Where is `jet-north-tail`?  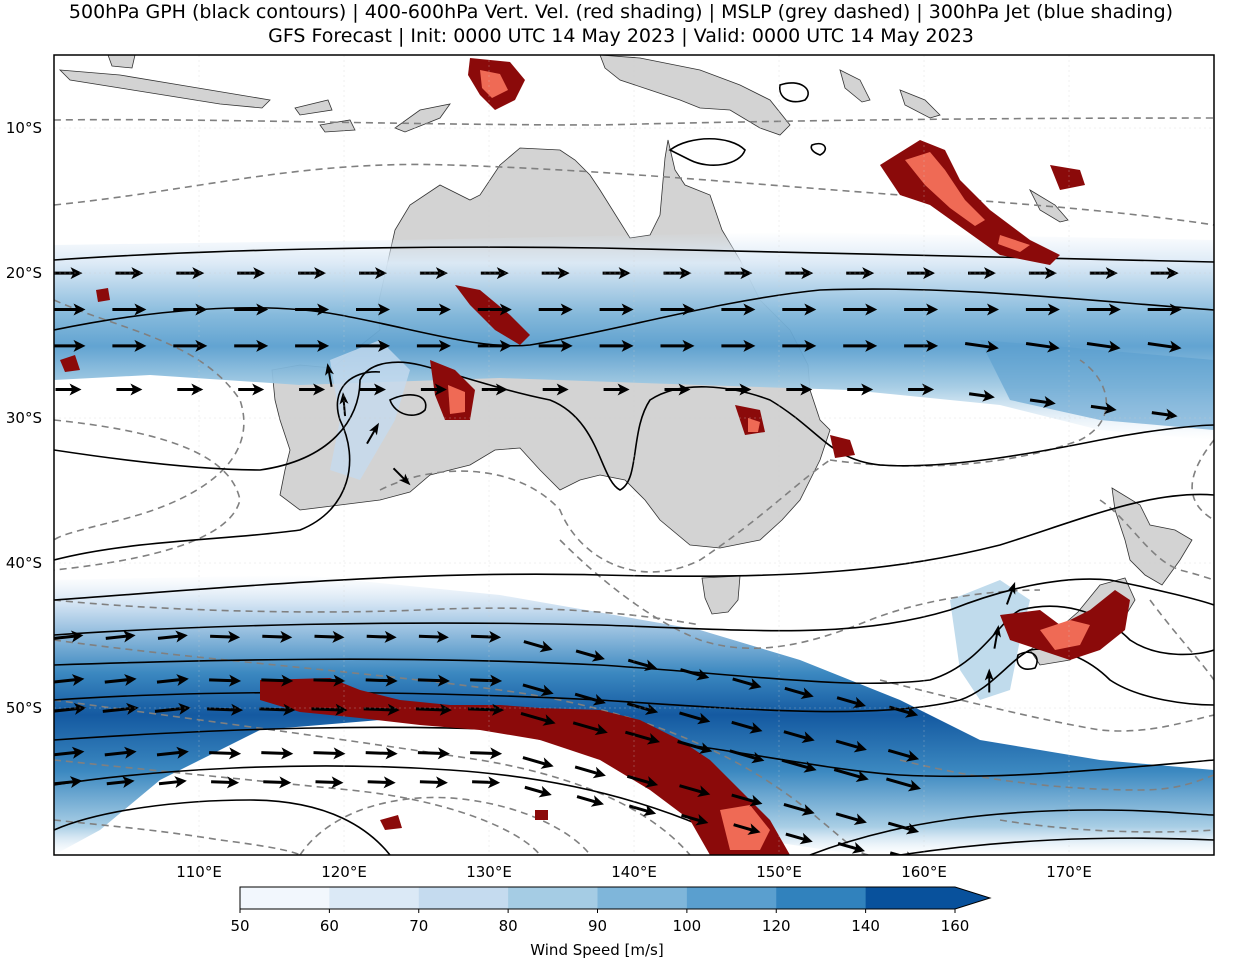
jet-north-tail is located at coordinates (1097, 385).